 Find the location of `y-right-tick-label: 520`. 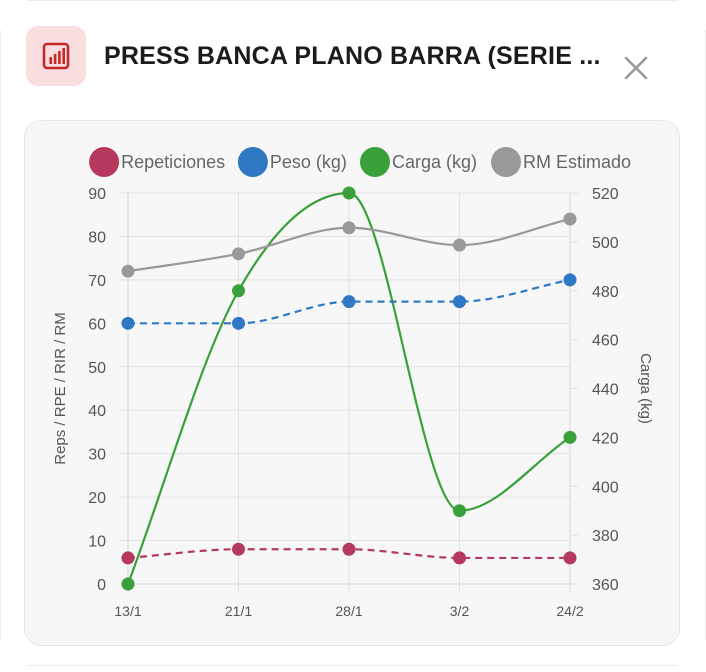

y-right-tick-label: 520 is located at coordinates (605, 194).